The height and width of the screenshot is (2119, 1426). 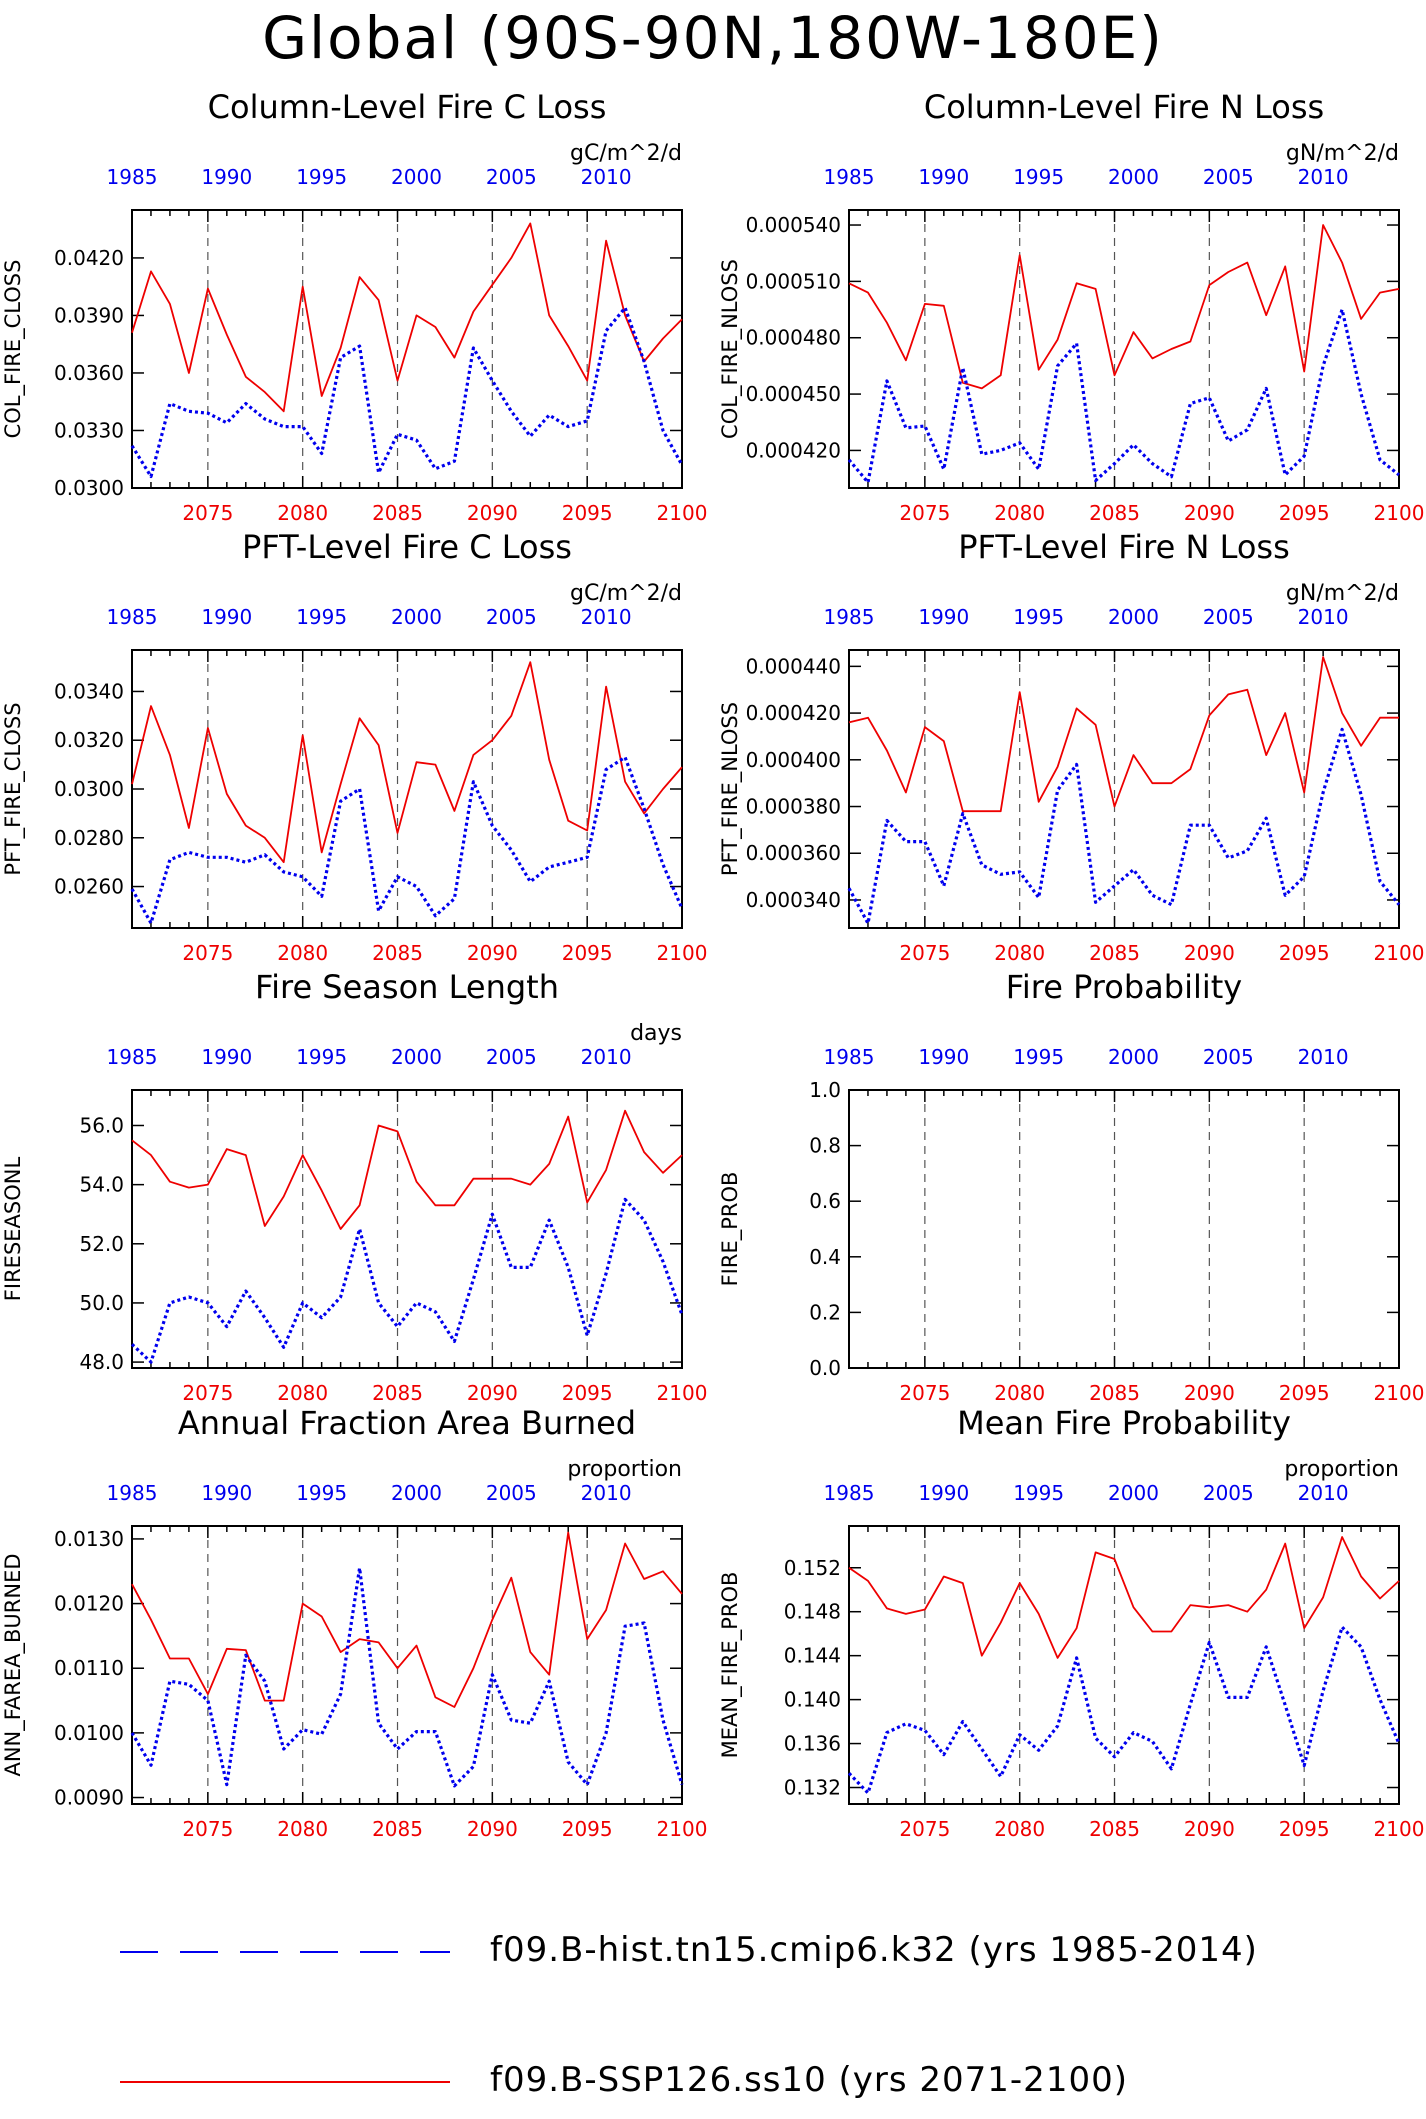 What do you see at coordinates (321, 1493) in the screenshot?
I see `panel-7-x2-tick-label-1995: 1995` at bounding box center [321, 1493].